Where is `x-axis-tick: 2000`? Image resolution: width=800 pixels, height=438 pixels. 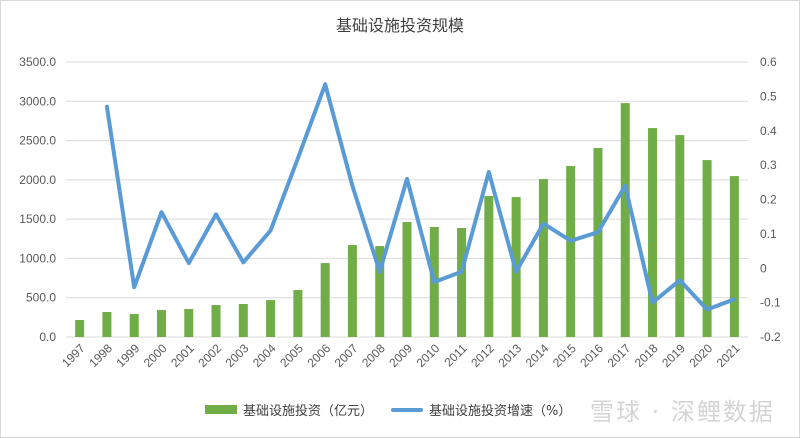 x-axis-tick: 2000 is located at coordinates (155, 355).